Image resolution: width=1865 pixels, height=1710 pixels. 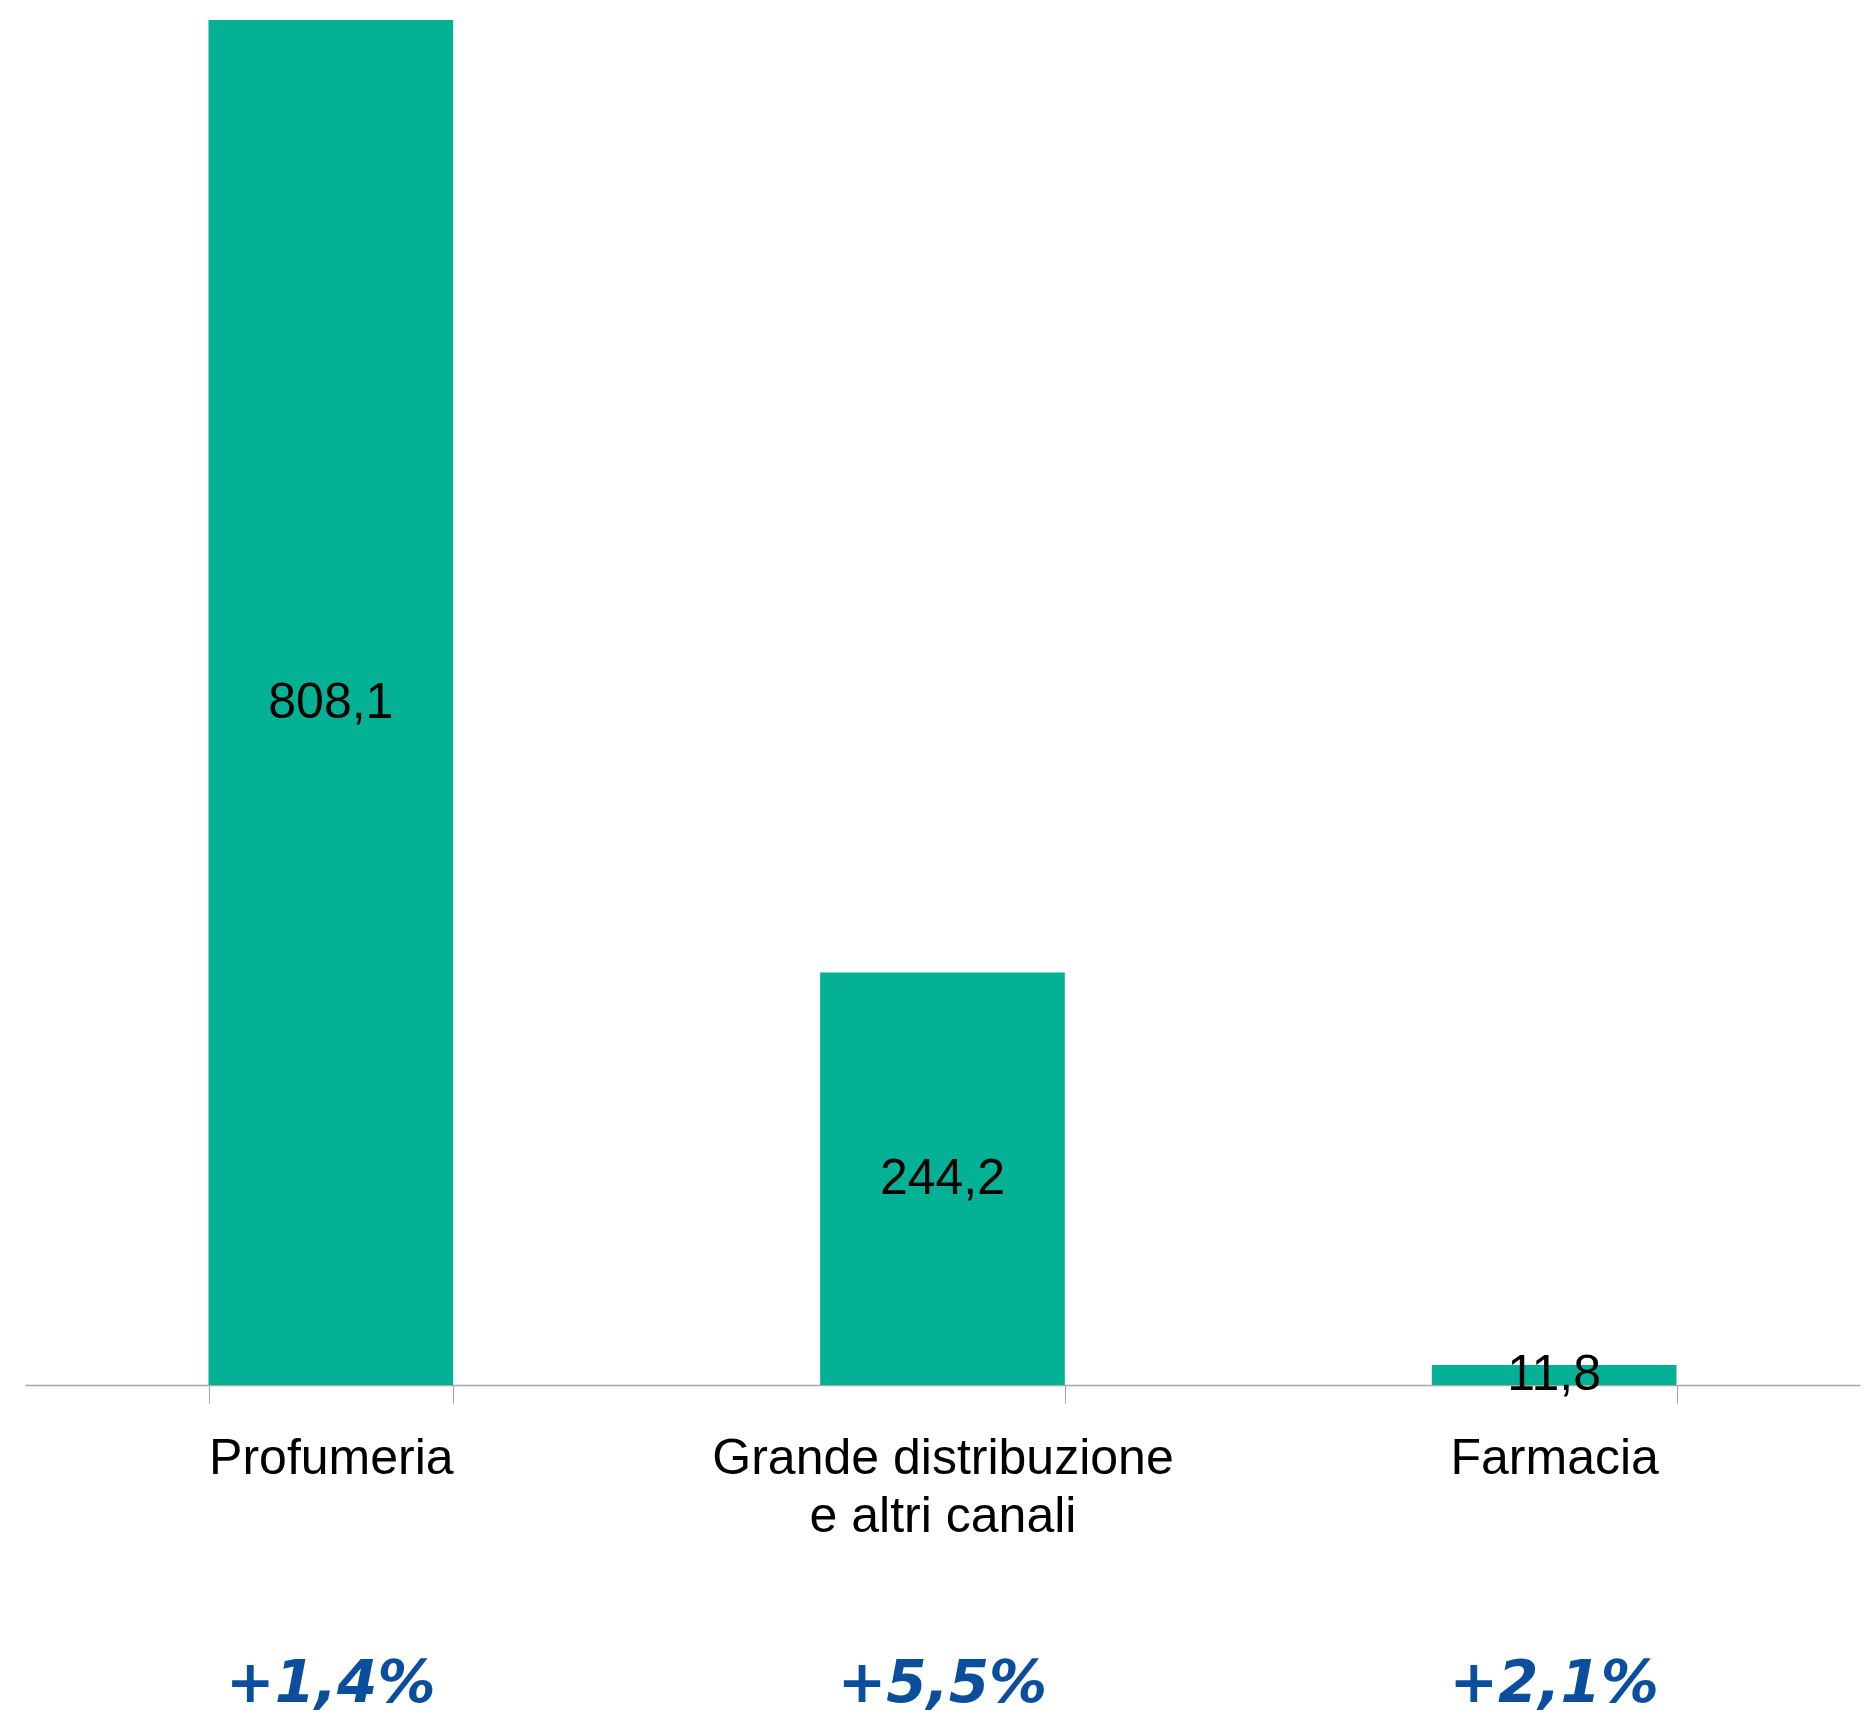 What do you see at coordinates (331, 700) in the screenshot?
I see `data-label: 808,1` at bounding box center [331, 700].